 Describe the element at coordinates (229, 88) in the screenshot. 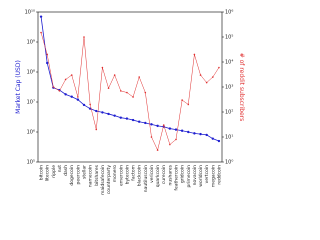

I see `y2-tick-label: 10³` at that location.